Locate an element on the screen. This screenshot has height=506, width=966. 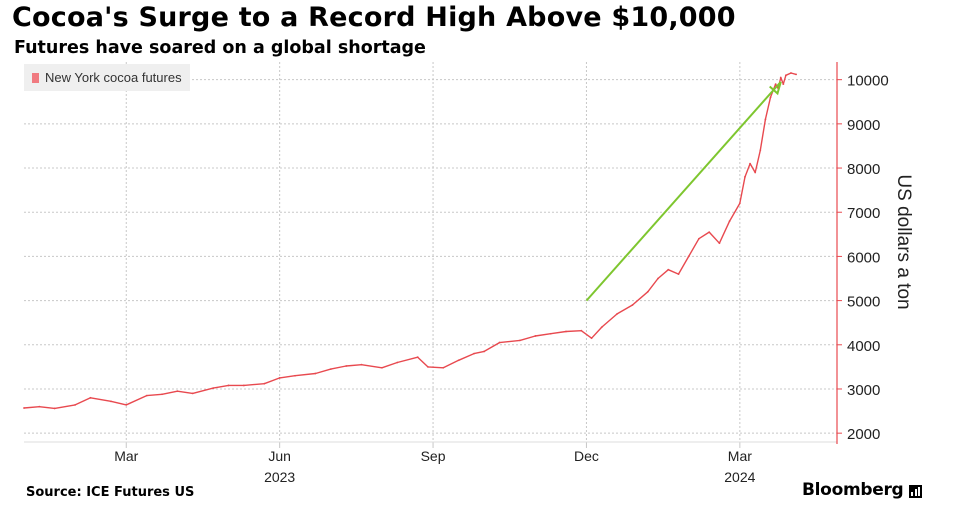
y-tick-label: 10000 is located at coordinates (868, 81).